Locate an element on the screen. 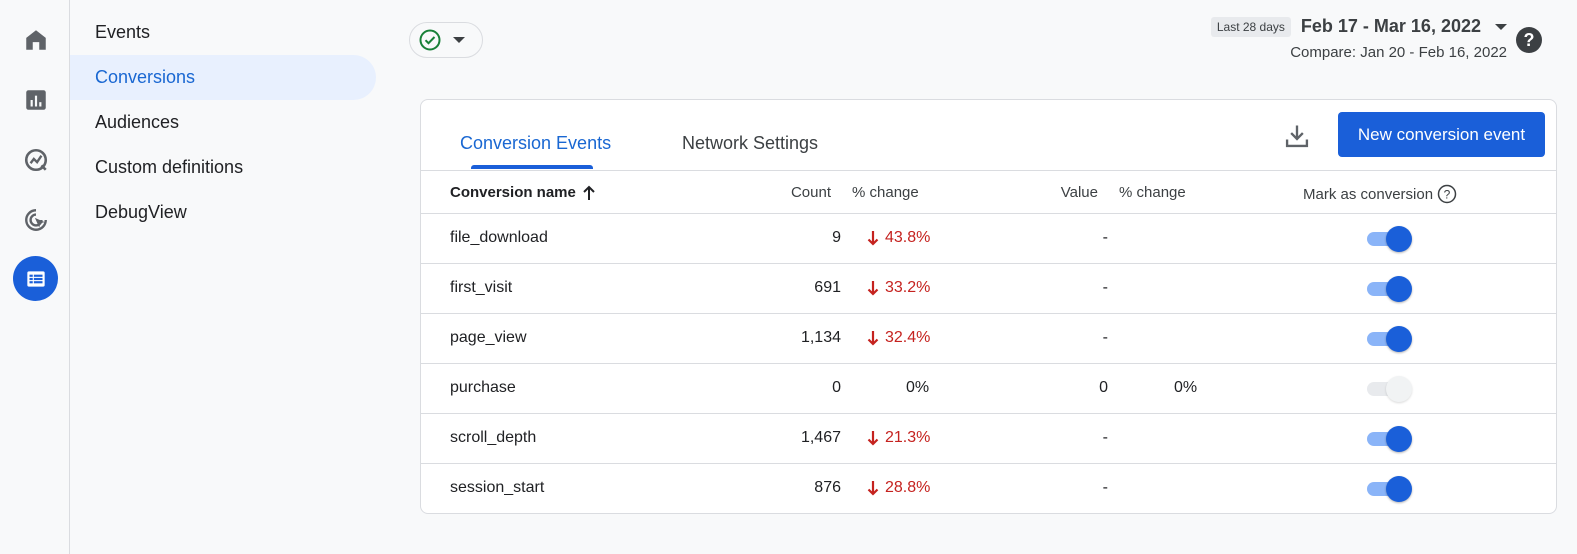 The width and height of the screenshot is (1577, 554). value-change: 0% is located at coordinates (1186, 387).